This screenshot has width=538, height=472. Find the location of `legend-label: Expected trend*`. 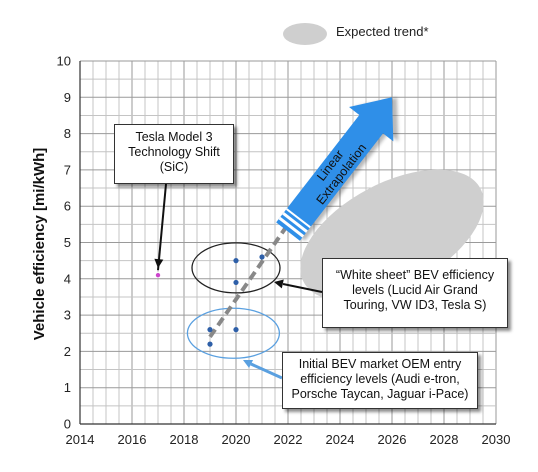

legend-label: Expected trend* is located at coordinates (382, 31).